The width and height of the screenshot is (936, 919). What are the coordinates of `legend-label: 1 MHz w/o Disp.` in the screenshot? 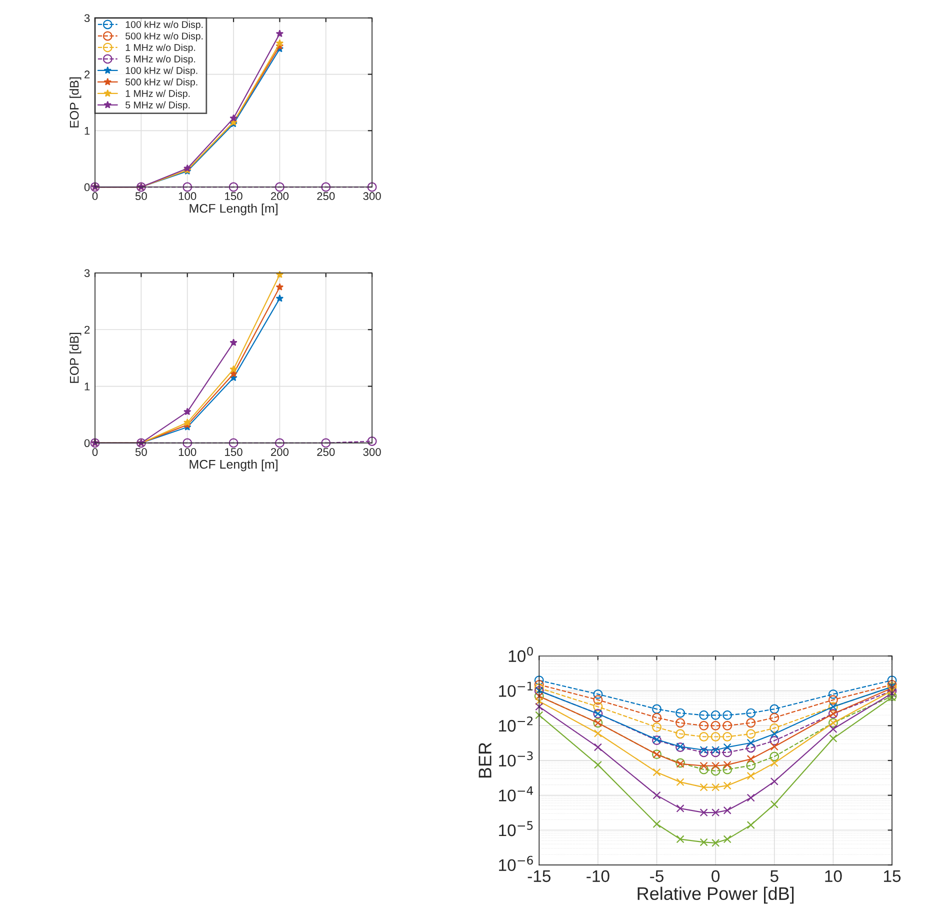 It's located at (161, 48).